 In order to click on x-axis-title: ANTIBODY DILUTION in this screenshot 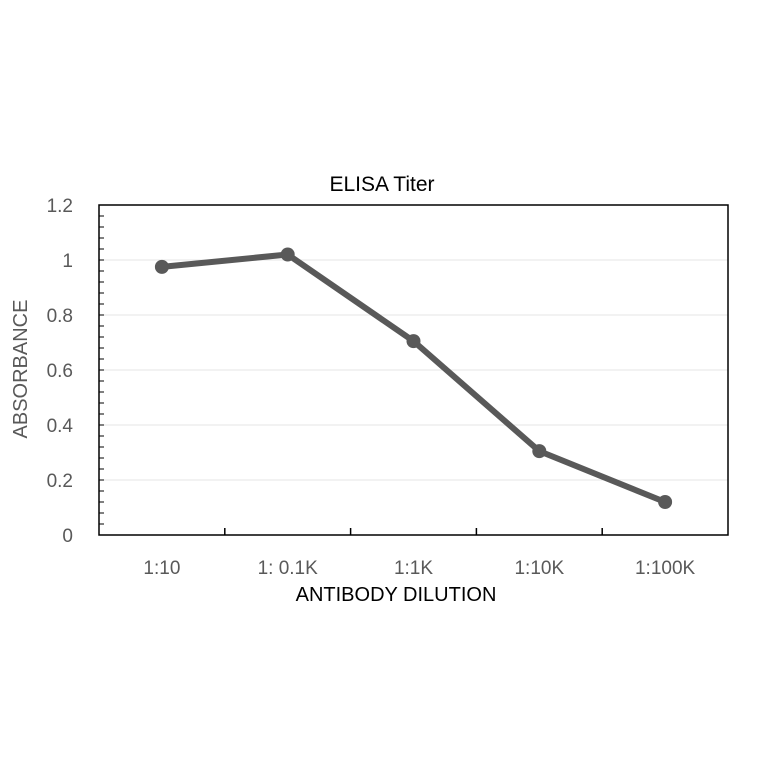, I will do `click(396, 595)`.